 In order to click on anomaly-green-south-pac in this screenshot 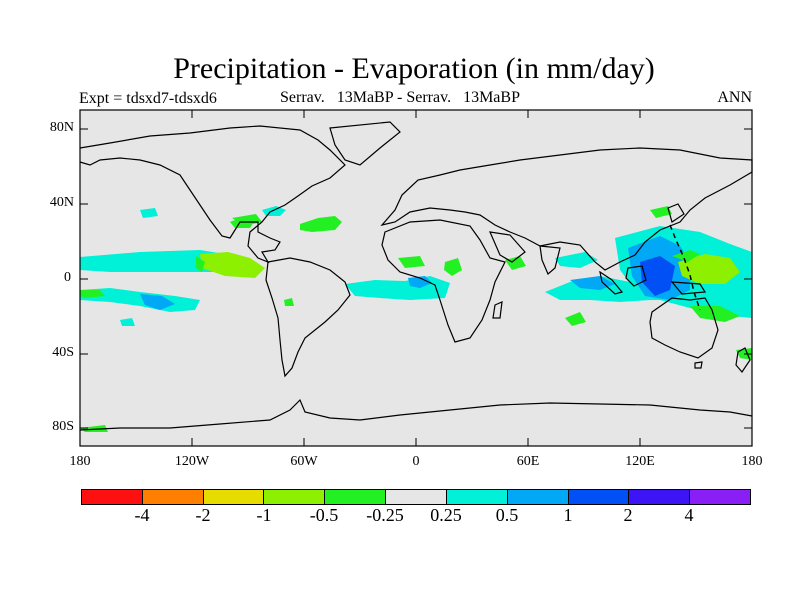, I will do `click(715, 314)`.